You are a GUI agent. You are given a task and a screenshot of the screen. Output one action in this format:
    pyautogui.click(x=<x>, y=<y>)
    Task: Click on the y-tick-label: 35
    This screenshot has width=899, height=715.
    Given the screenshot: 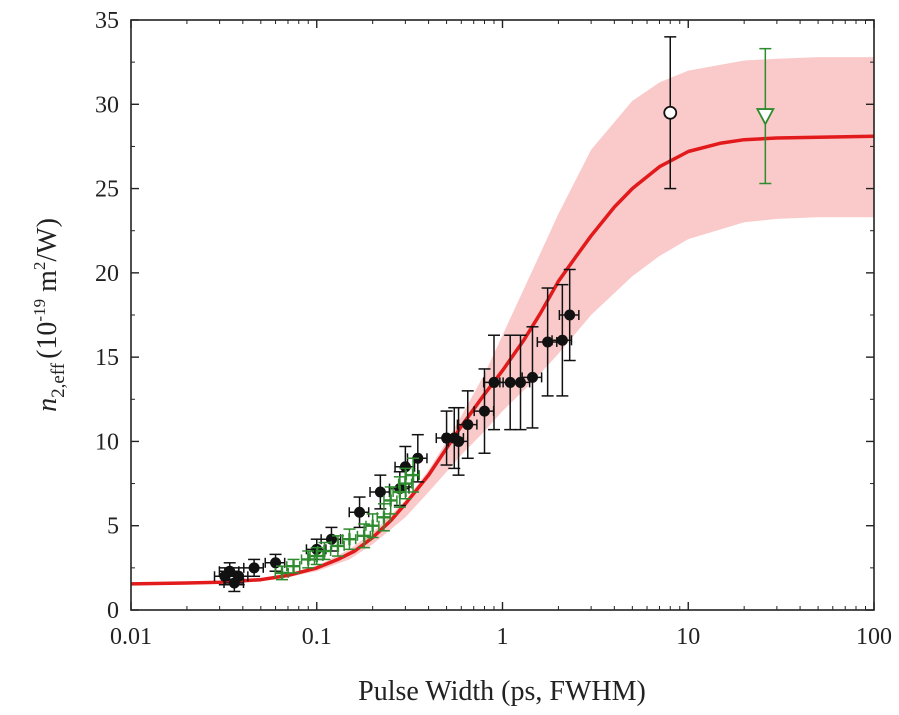 What is the action you would take?
    pyautogui.click(x=107, y=21)
    